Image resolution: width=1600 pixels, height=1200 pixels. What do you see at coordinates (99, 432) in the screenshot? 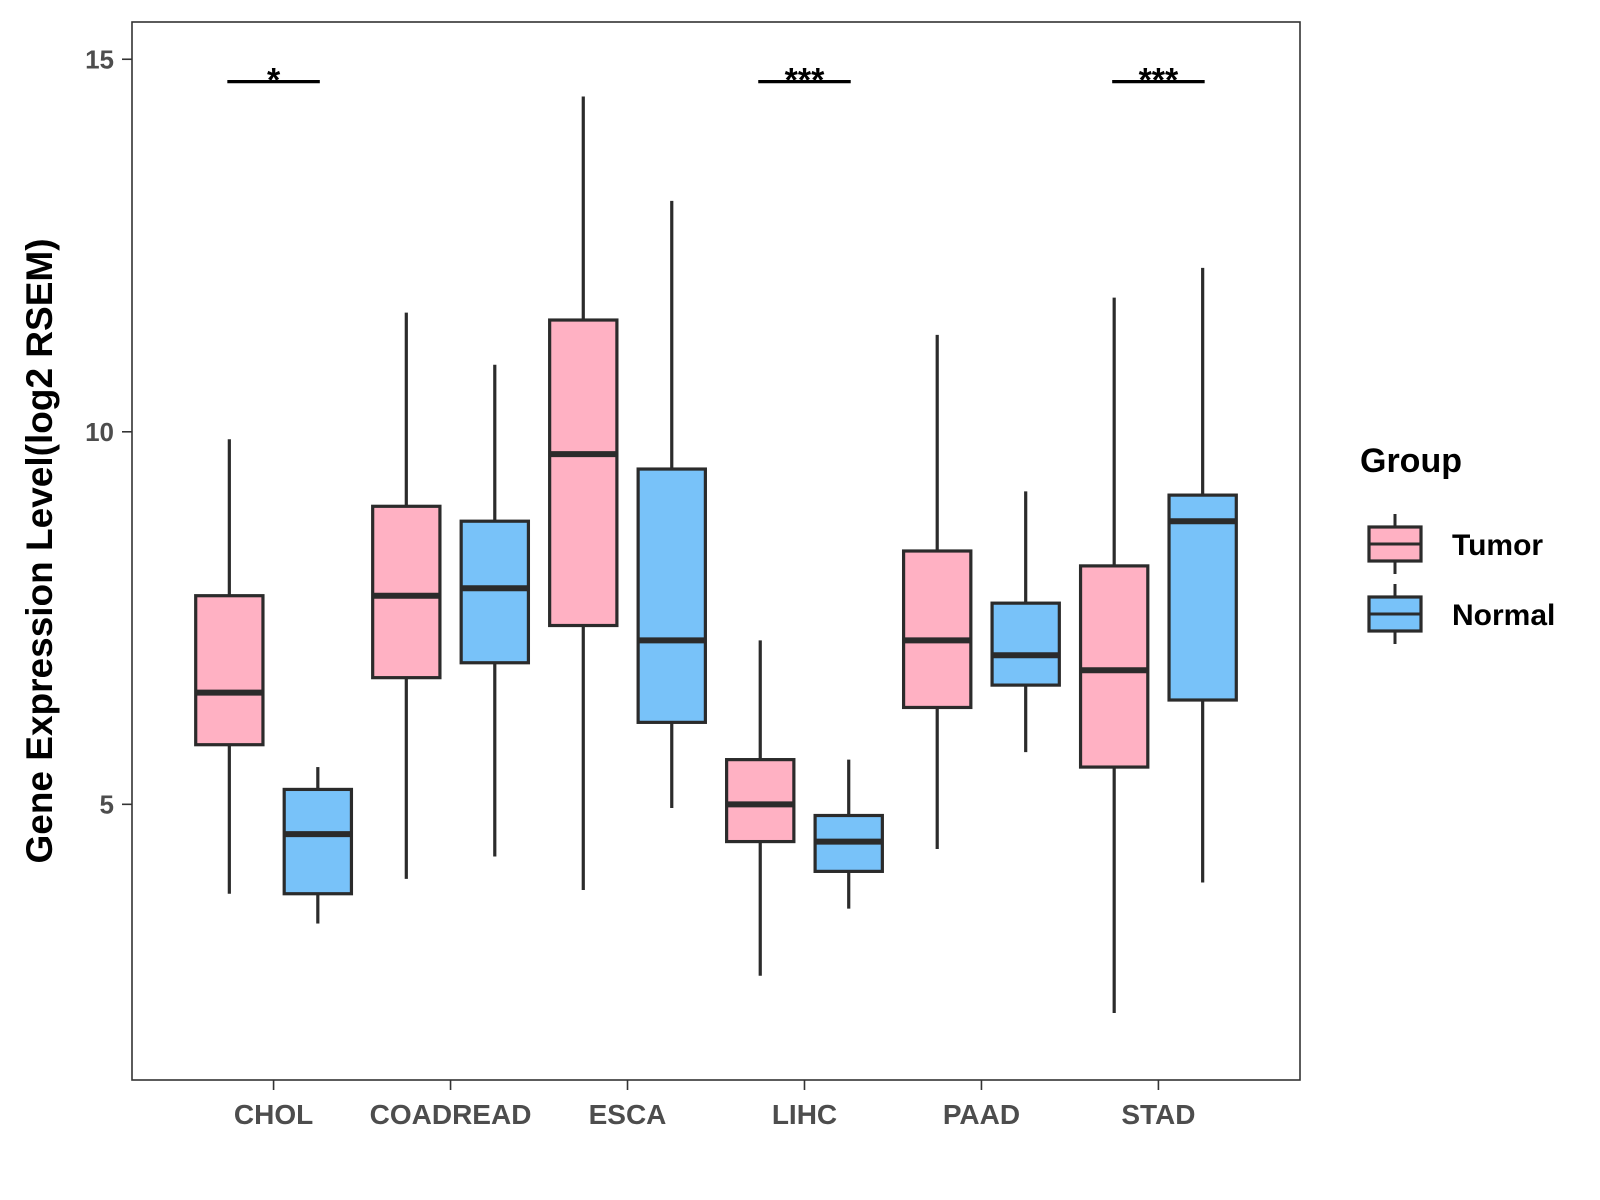
I see `y-tick-label: 10` at bounding box center [99, 432].